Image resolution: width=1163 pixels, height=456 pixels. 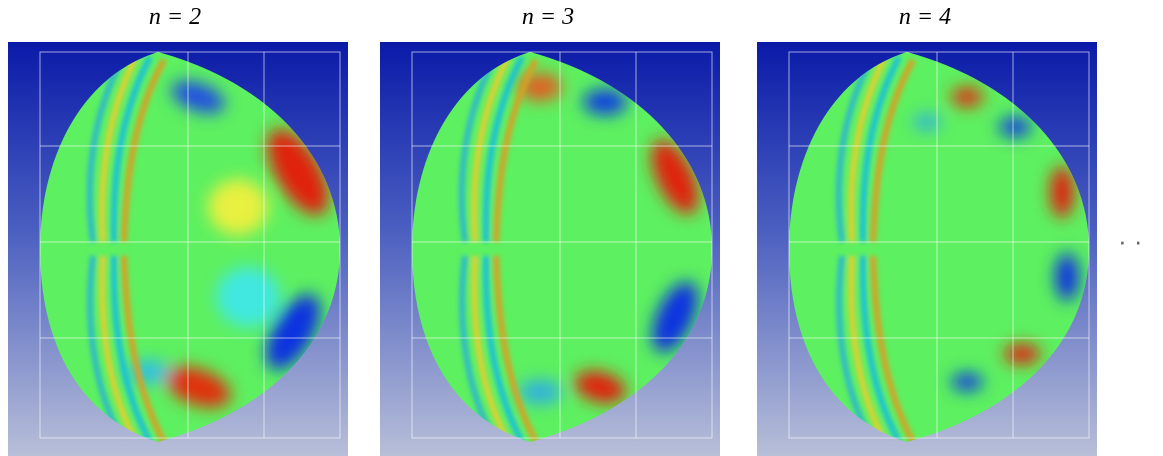 I want to click on mode-structure, so click(x=608, y=238).